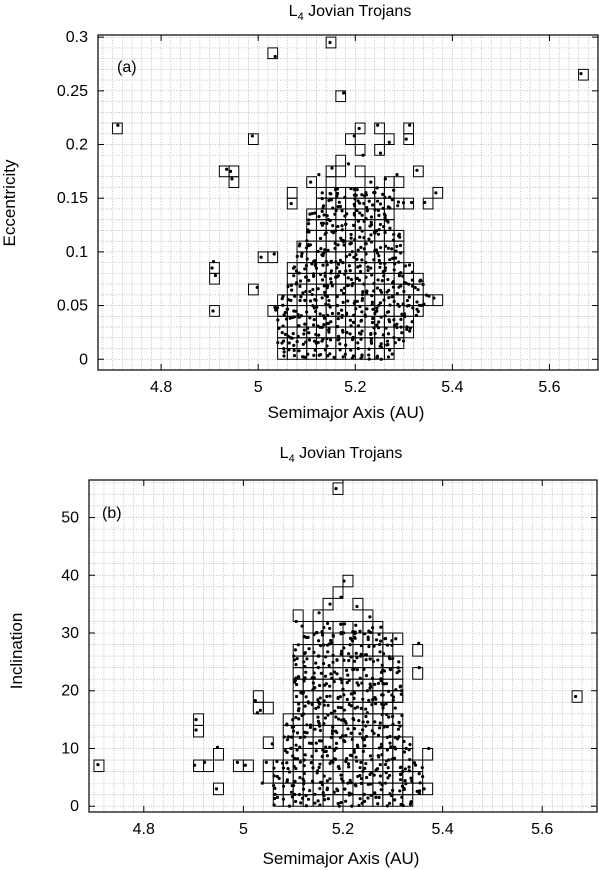 The width and height of the screenshot is (599, 870). Describe the element at coordinates (343, 829) in the screenshot. I see `x-tick-label: 5.2` at that location.